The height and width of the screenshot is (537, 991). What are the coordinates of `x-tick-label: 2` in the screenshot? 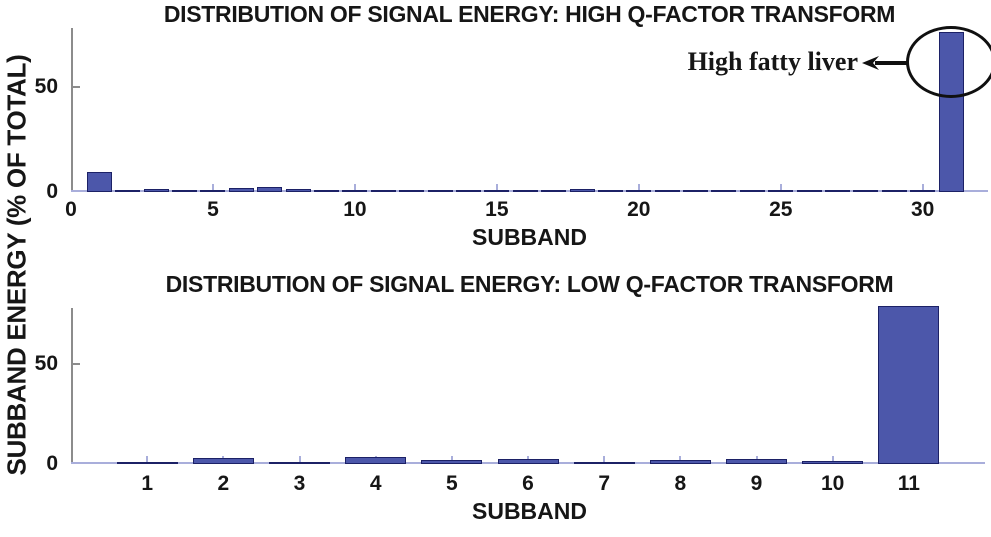 It's located at (223, 483).